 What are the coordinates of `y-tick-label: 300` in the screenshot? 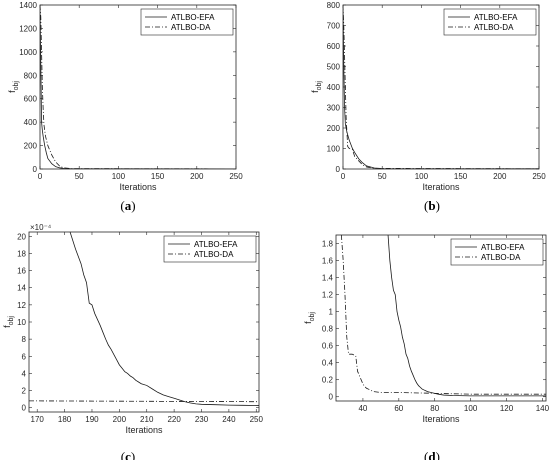 It's located at (334, 108).